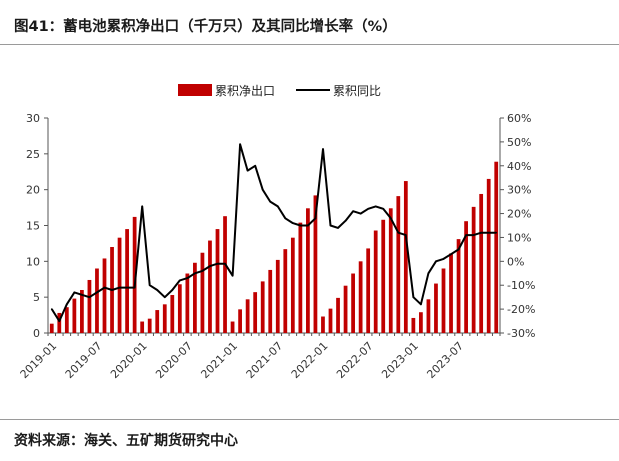  What do you see at coordinates (310, 360) in the screenshot?
I see `x-tick-label: 2022-01` at bounding box center [310, 360].